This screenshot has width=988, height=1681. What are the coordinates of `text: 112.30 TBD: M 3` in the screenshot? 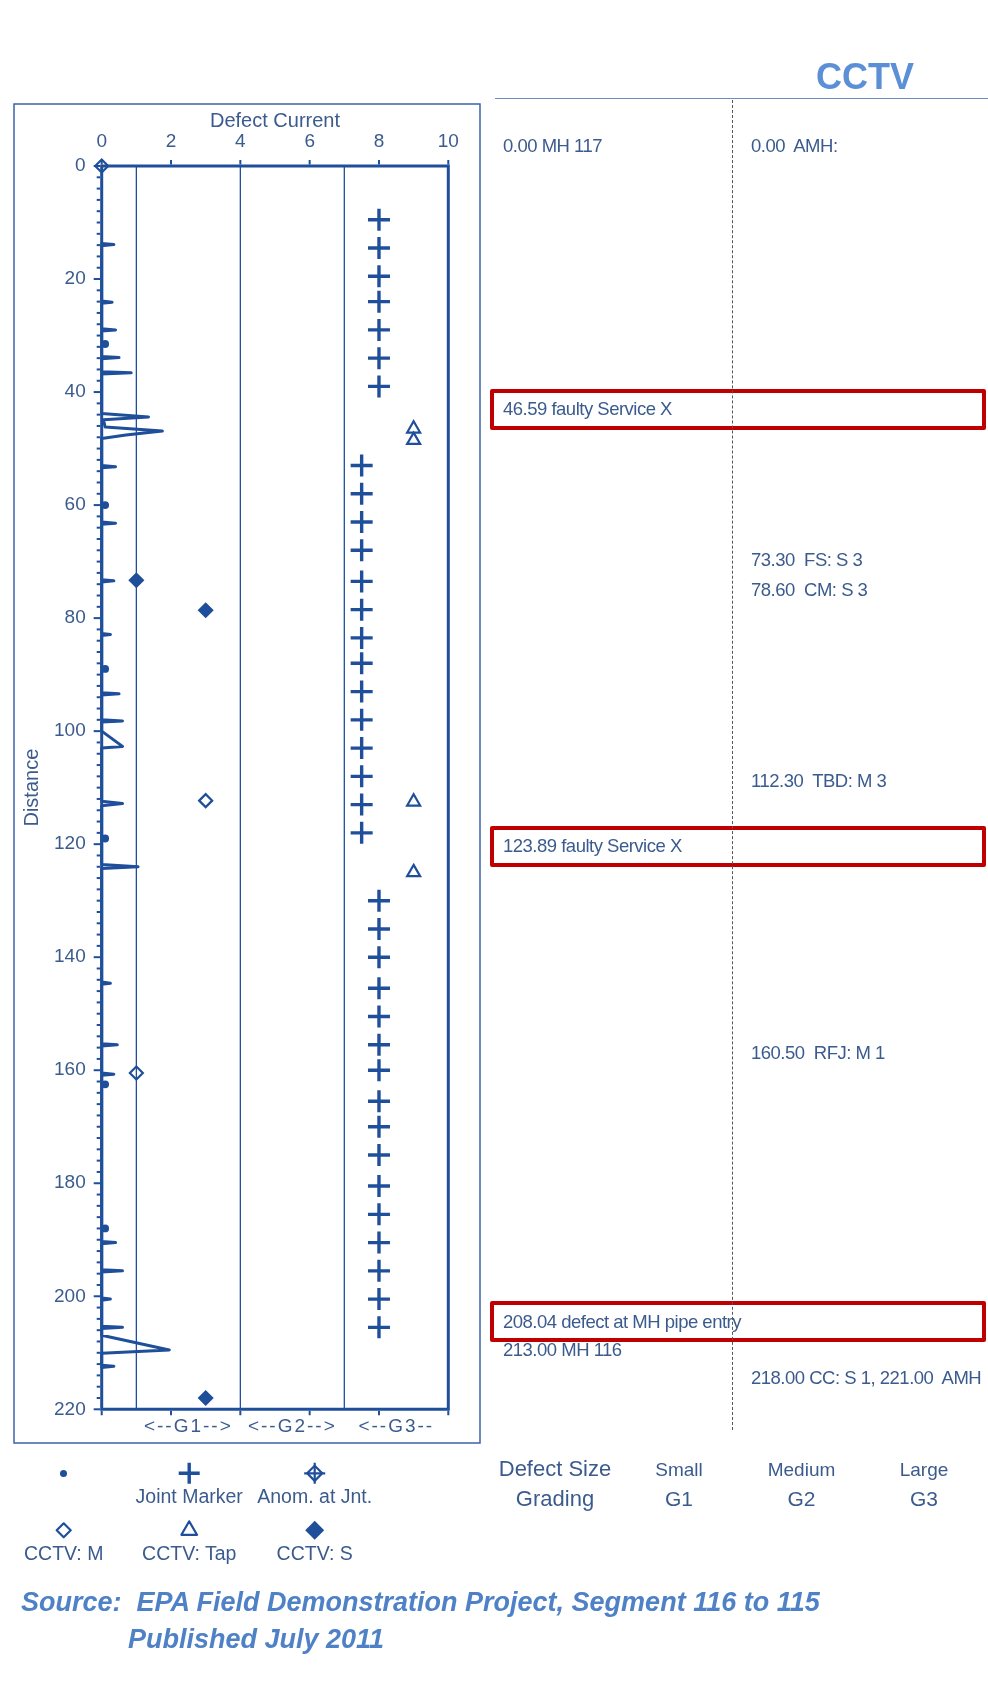 It's located at (819, 780).